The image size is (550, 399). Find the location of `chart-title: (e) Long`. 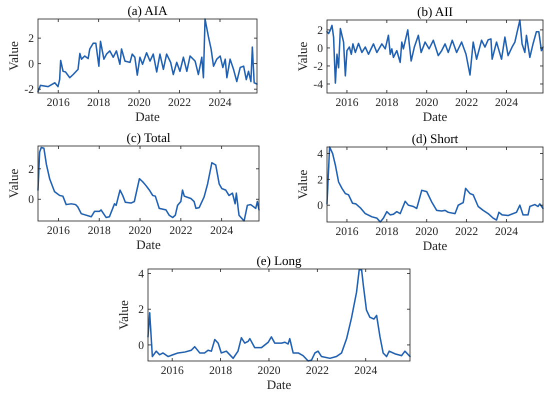

chart-title: (e) Long is located at coordinates (279, 260).